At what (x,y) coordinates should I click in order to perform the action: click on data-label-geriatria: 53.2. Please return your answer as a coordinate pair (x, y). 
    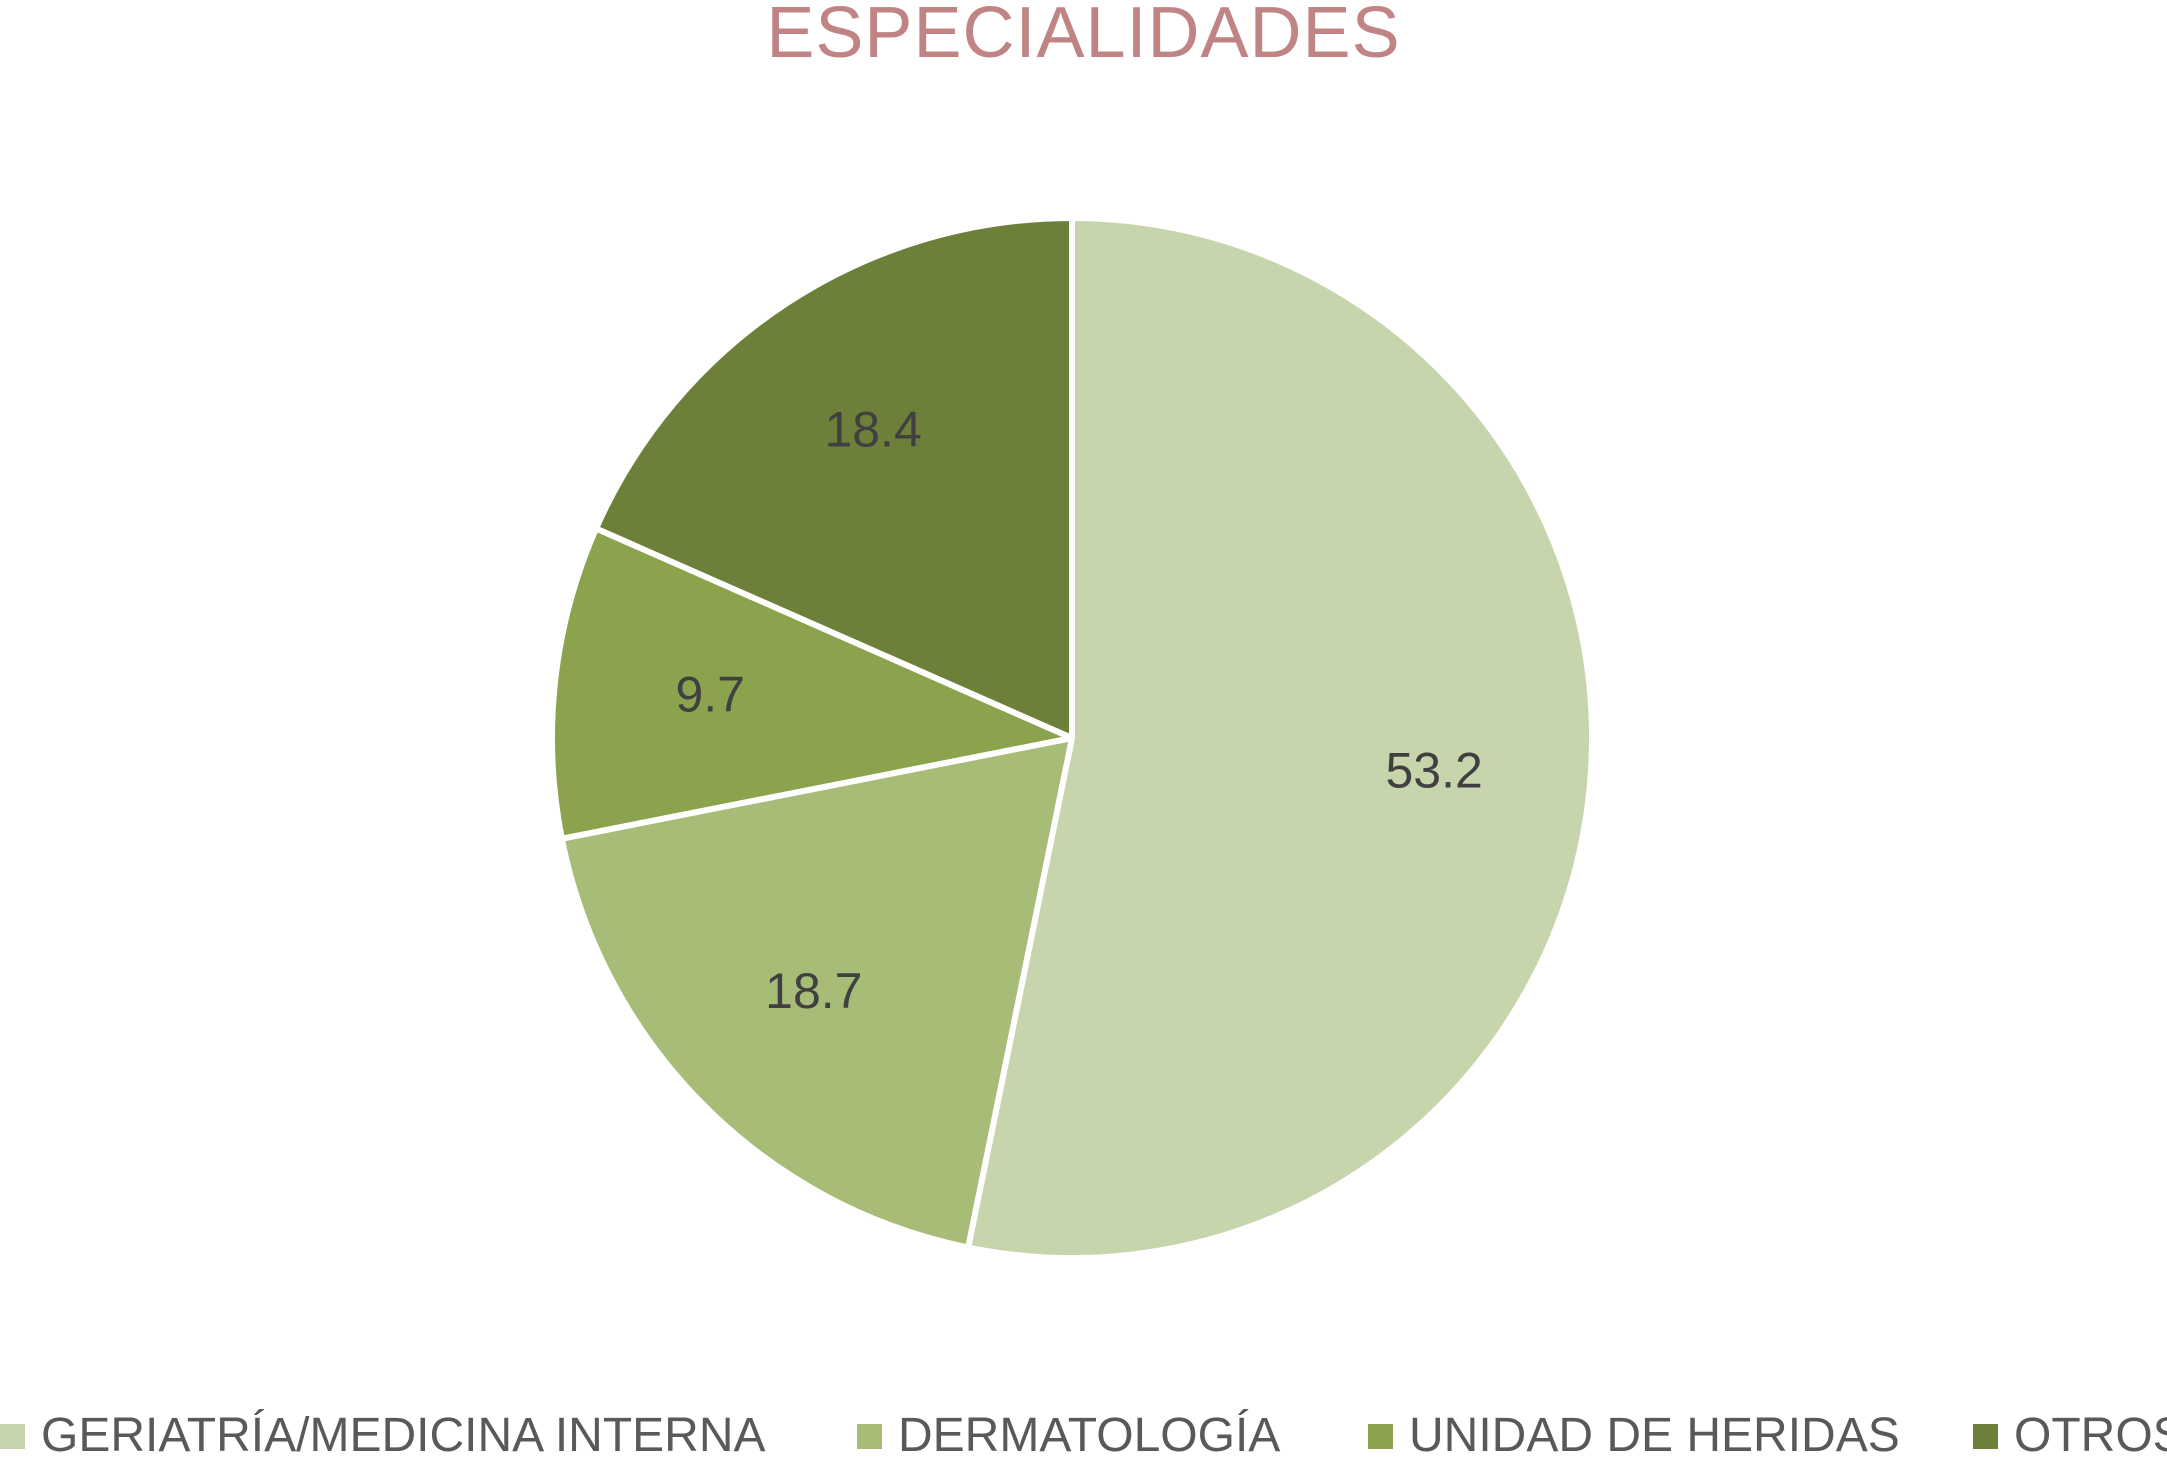
    Looking at the image, I should click on (1433, 771).